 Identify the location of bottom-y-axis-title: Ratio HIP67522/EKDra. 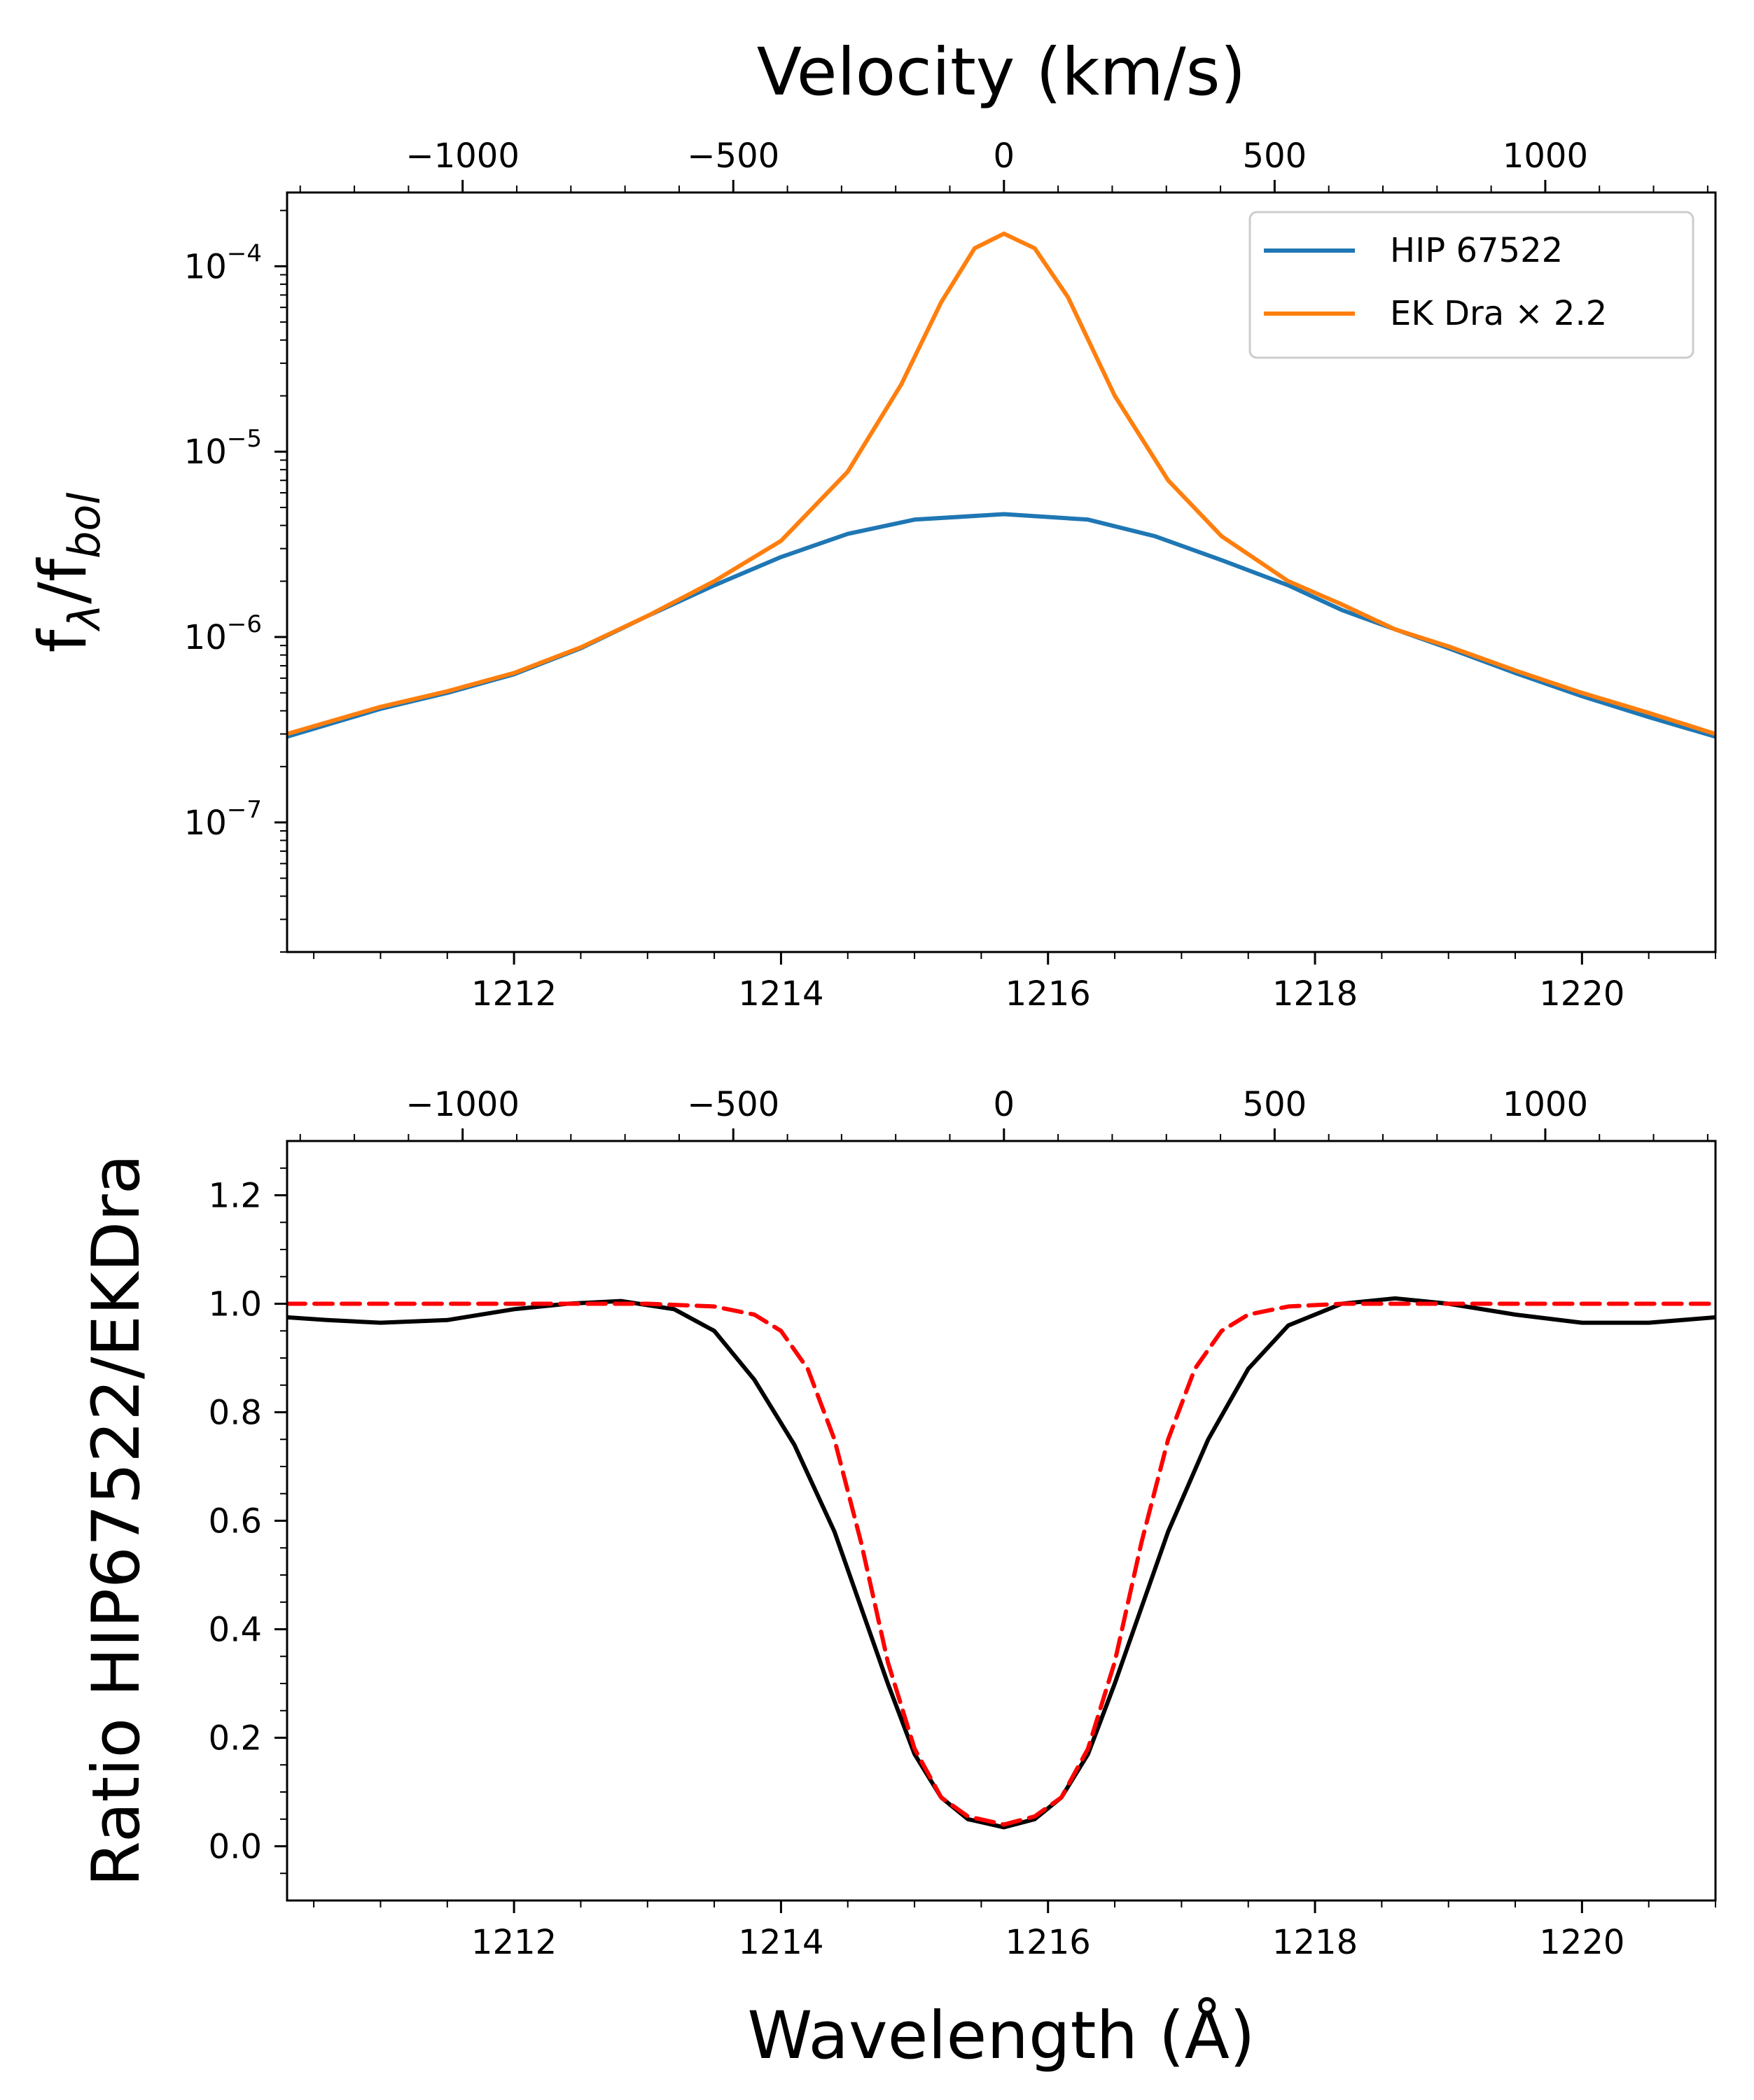
(116, 1520).